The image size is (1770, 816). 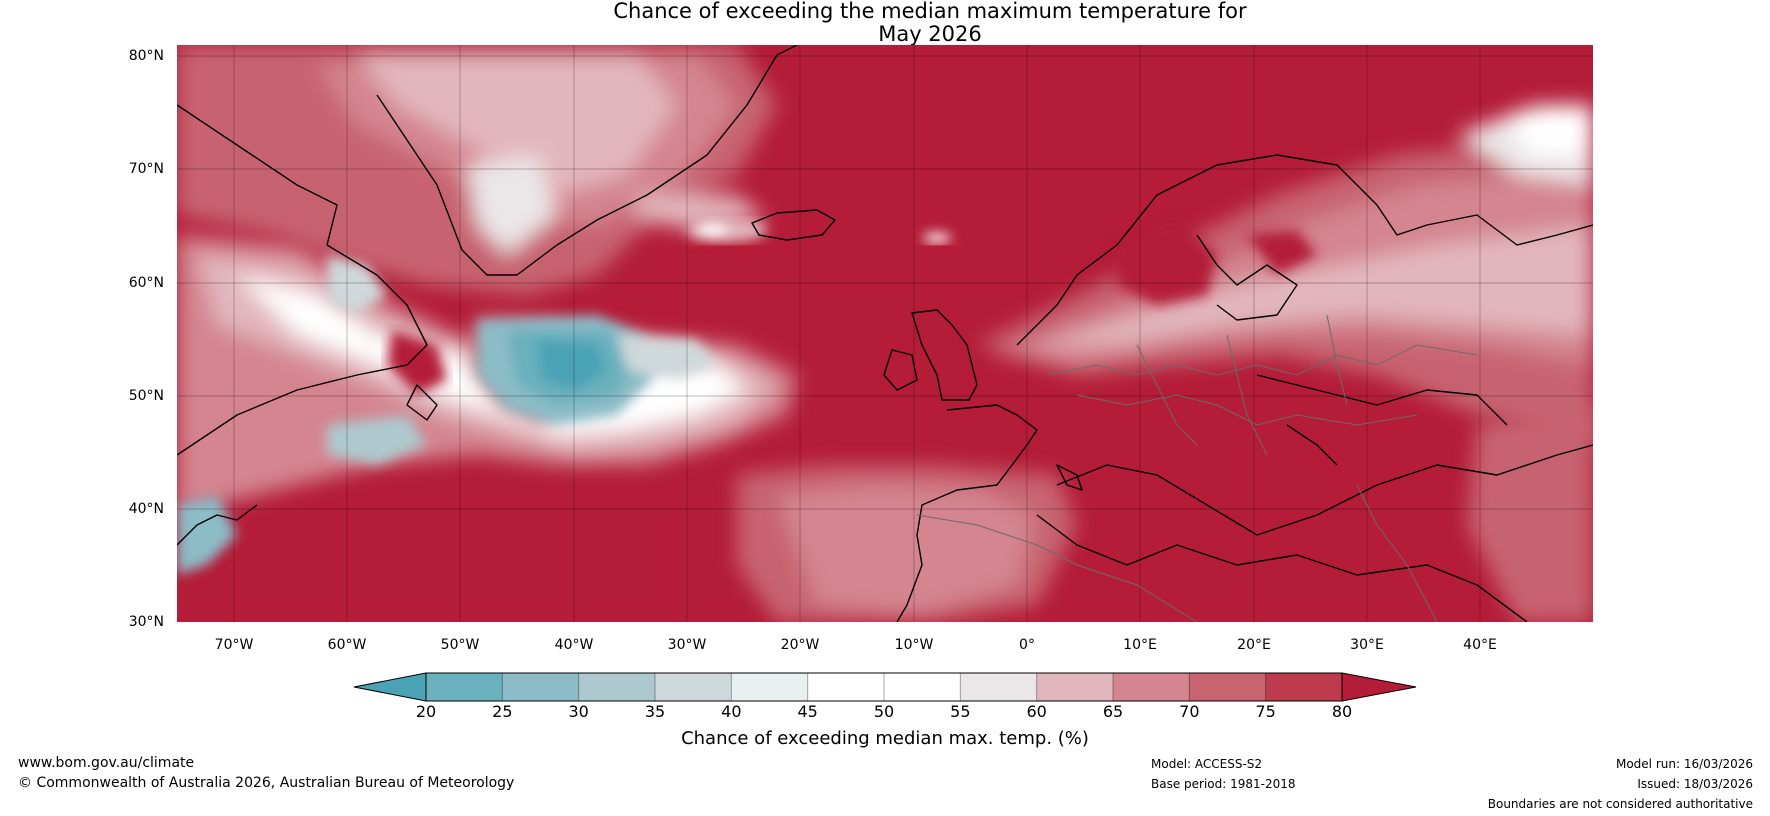 I want to click on lat-label-30n: 30°N, so click(x=146, y=622).